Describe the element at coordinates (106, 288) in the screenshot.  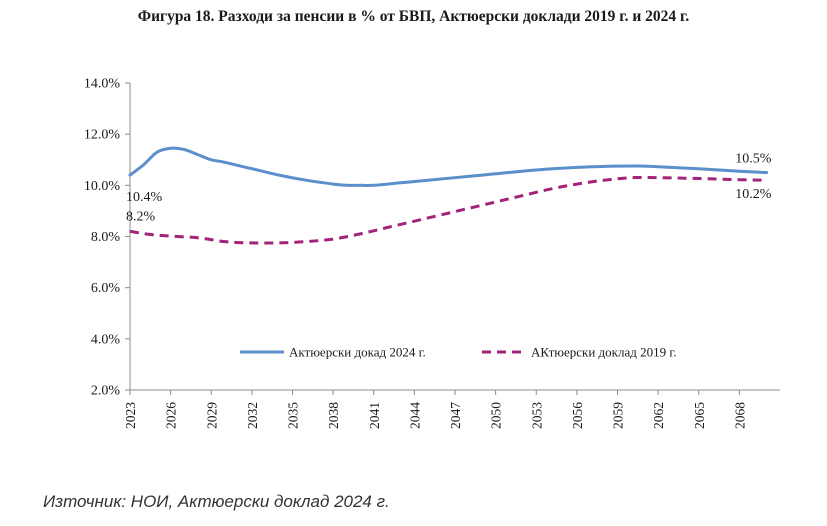
I see `y-tick-label: 6.0%` at that location.